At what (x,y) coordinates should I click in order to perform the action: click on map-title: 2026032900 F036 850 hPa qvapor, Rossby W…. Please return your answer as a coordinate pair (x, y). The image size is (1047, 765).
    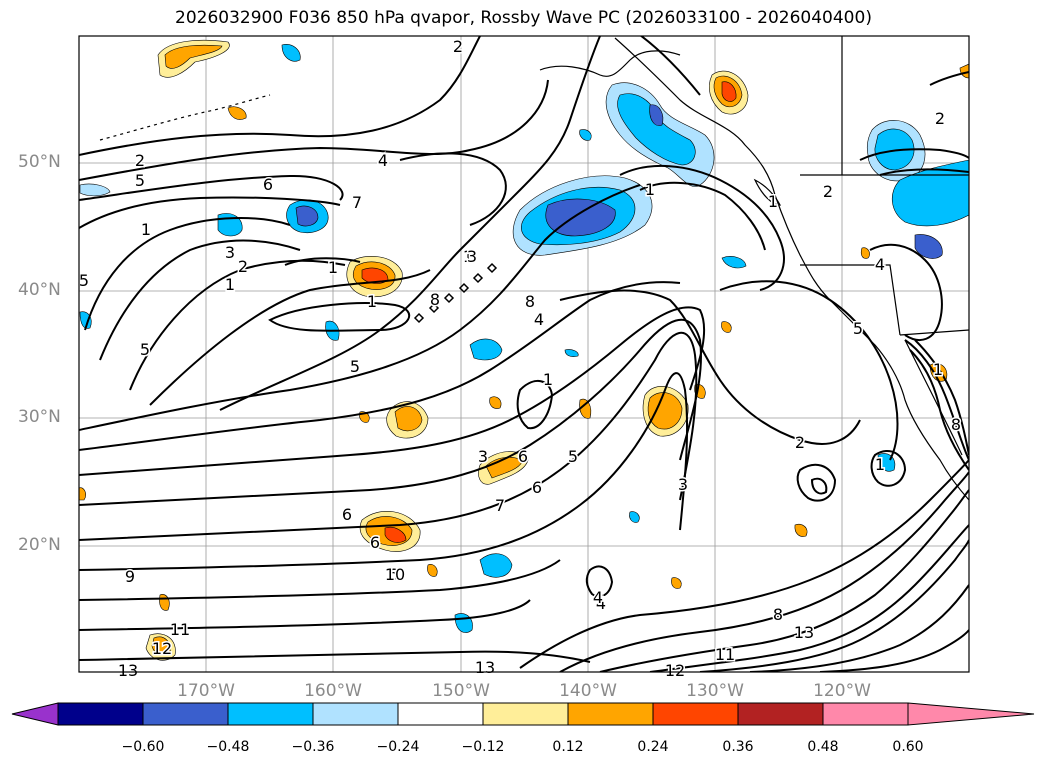
    Looking at the image, I should click on (523, 18).